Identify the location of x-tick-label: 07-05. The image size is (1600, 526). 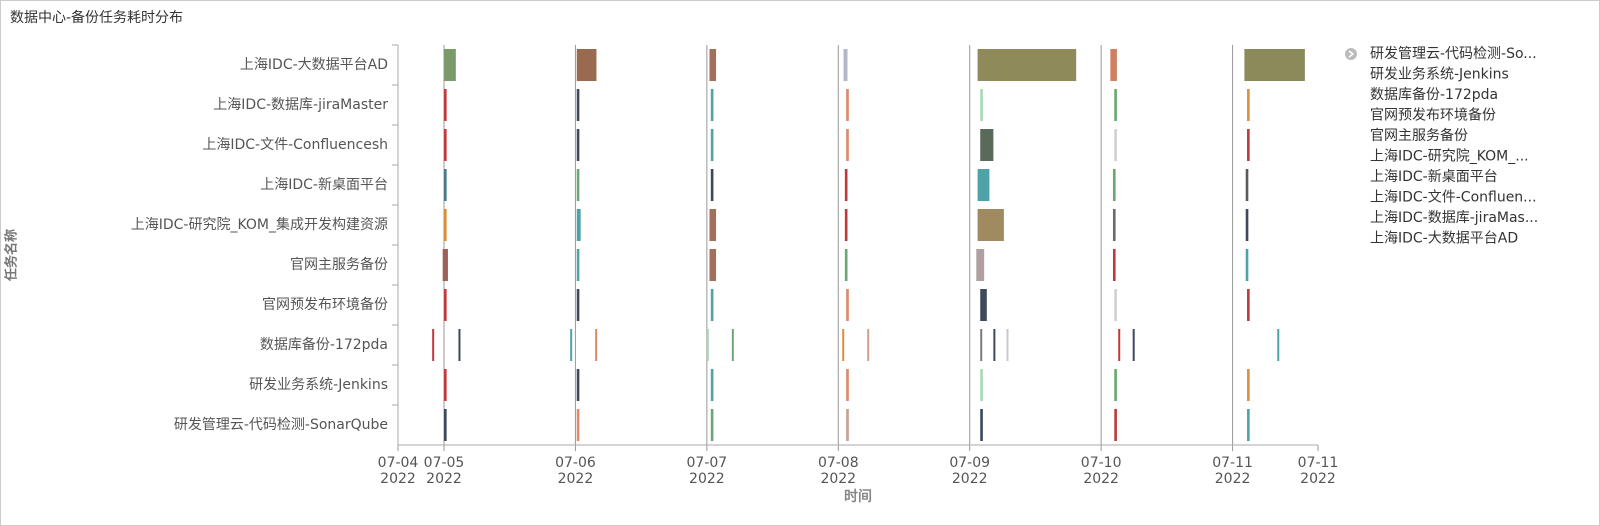
(444, 463).